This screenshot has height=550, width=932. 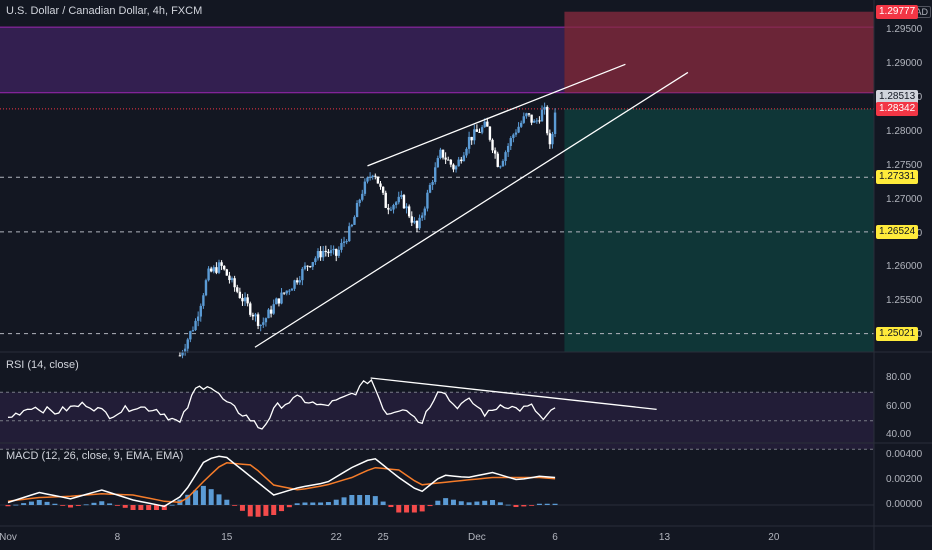 What do you see at coordinates (555, 537) in the screenshot?
I see `time-tick-label: 6` at bounding box center [555, 537].